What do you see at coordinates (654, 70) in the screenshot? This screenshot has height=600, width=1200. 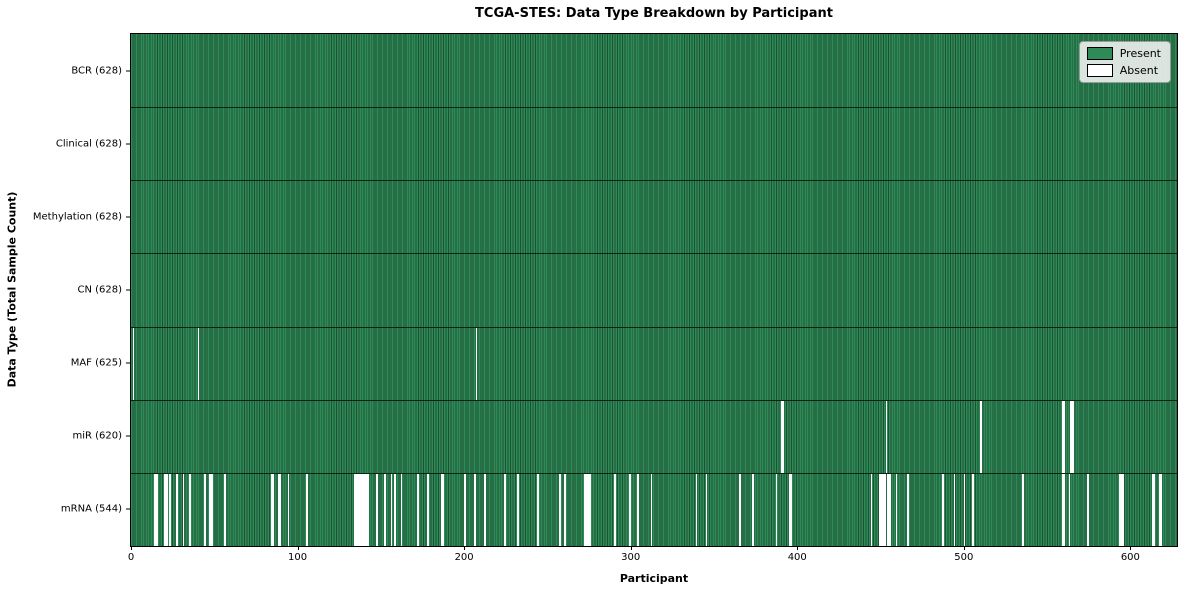 I see `heatmap-row-BCR` at bounding box center [654, 70].